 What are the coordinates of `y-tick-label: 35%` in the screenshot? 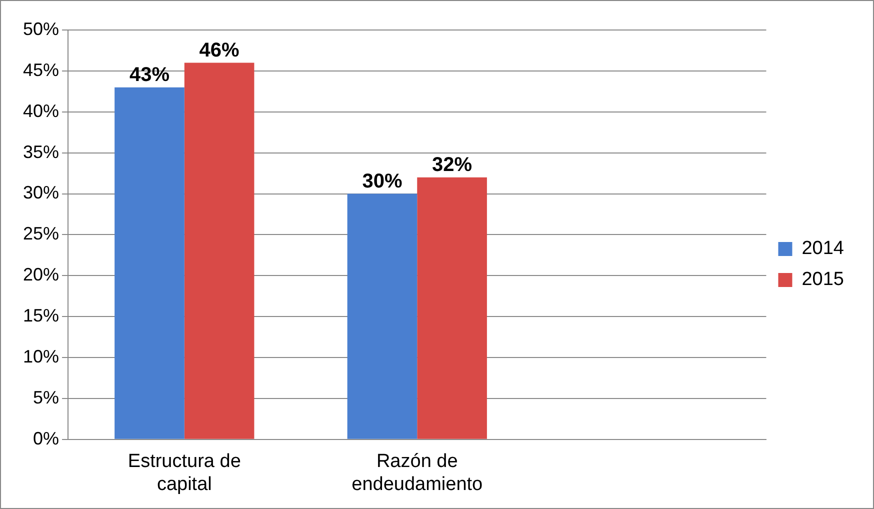 It's located at (41, 152).